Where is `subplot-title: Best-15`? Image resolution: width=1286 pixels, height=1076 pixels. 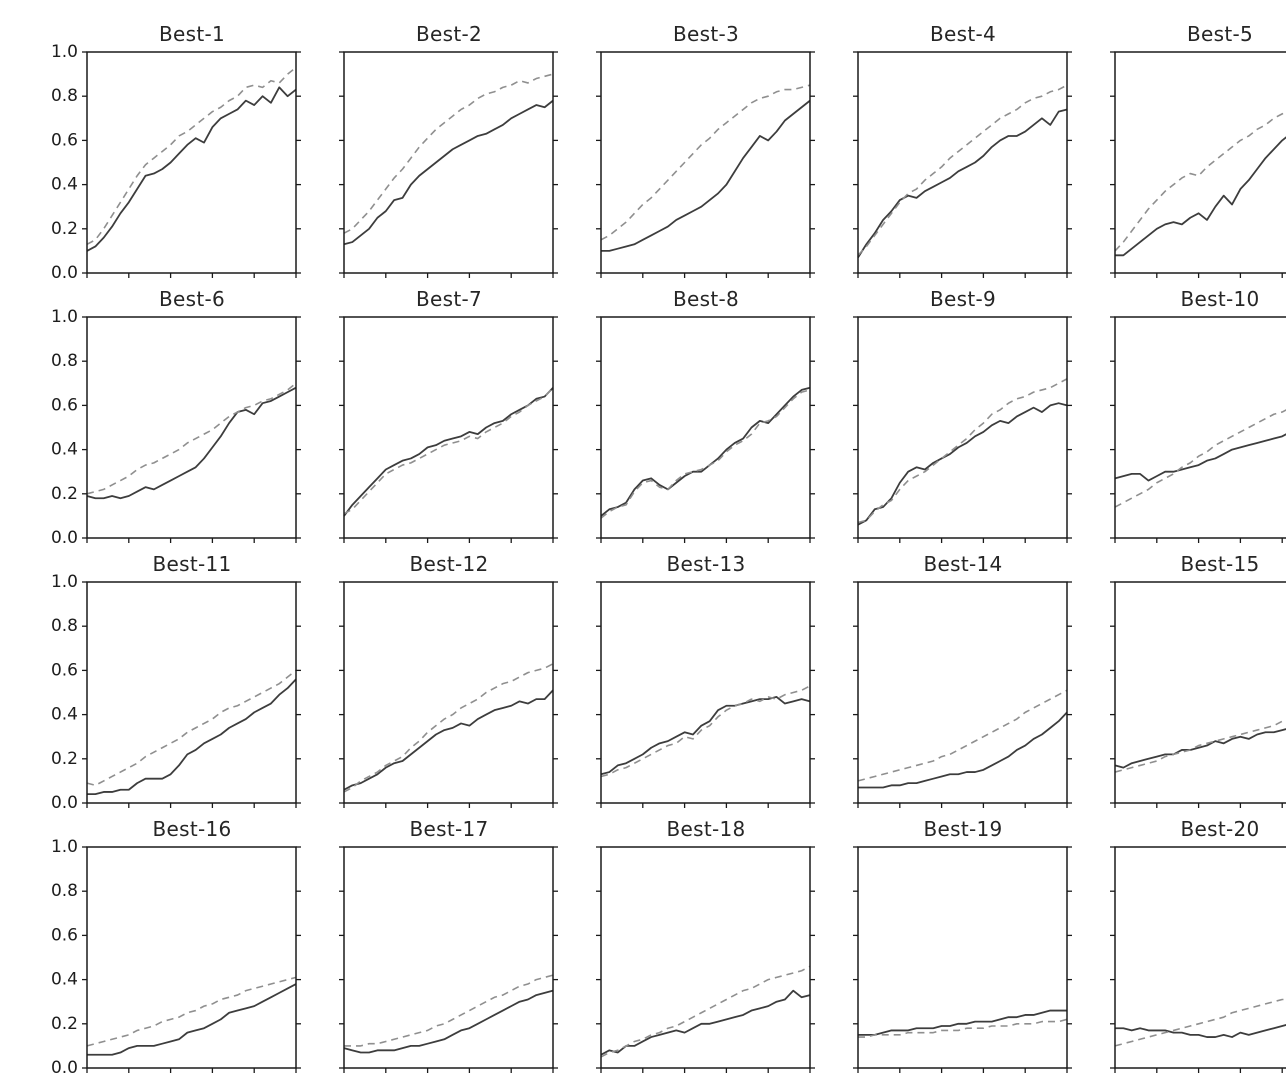
subplot-title: Best-15 is located at coordinates (1220, 564).